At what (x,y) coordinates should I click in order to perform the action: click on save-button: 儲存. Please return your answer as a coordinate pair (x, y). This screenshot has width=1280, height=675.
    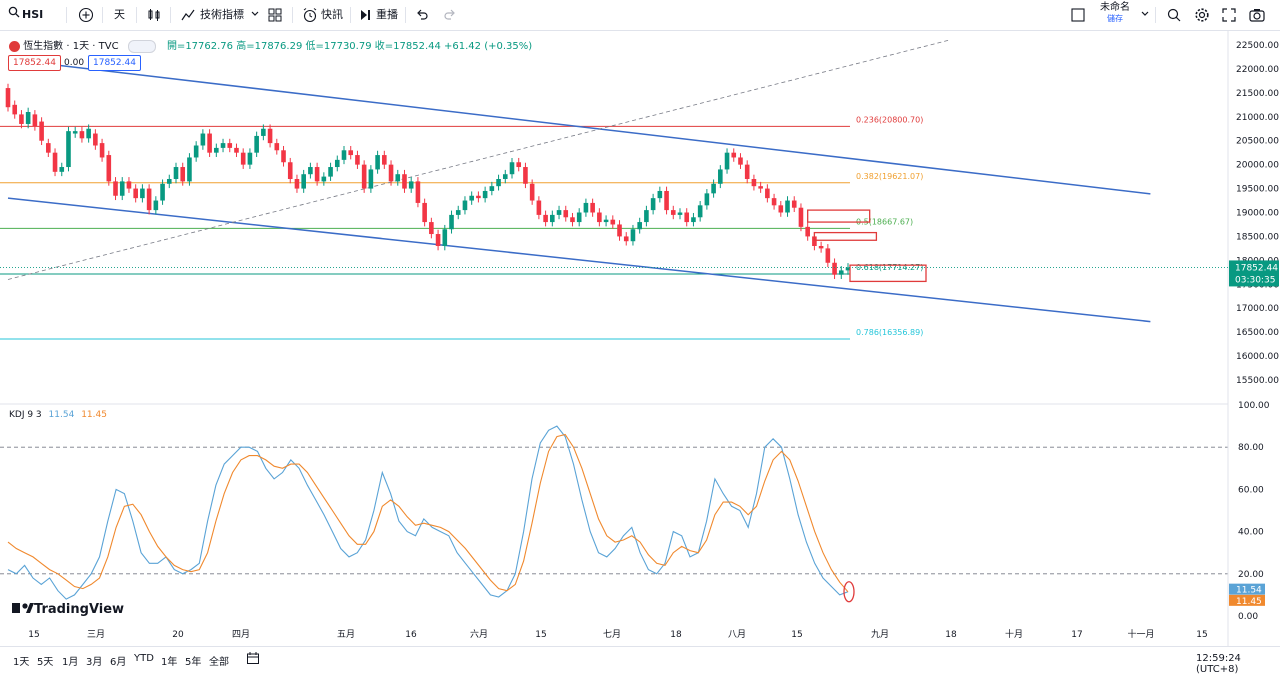
    Looking at the image, I should click on (1115, 18).